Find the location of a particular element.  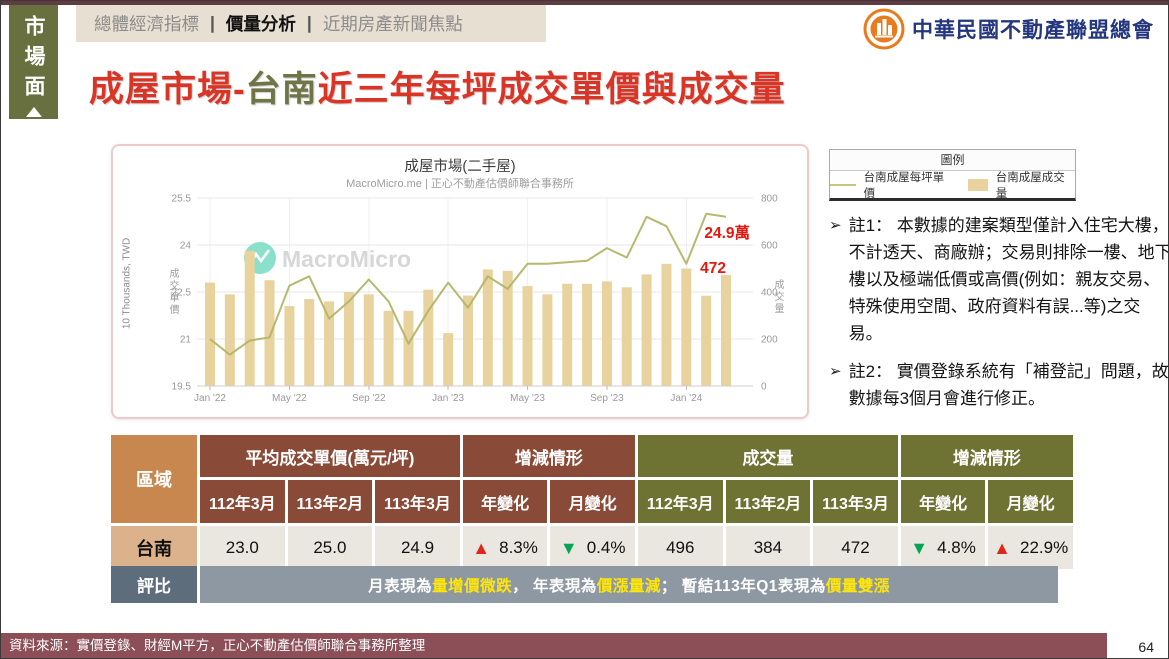

table-cell: ▲ 22.9% is located at coordinates (1030, 547).